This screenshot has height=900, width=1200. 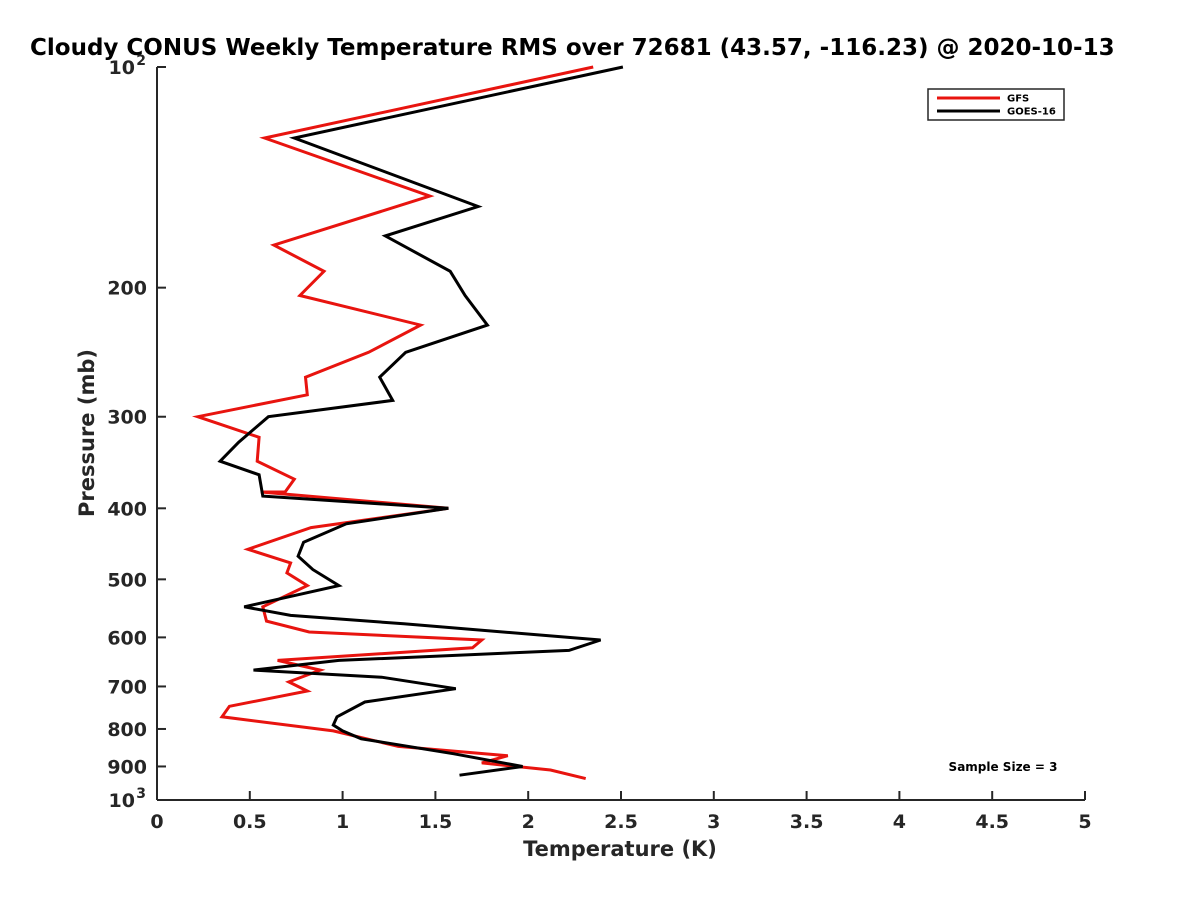 I want to click on x-tick-label: 3.5, so click(x=807, y=822).